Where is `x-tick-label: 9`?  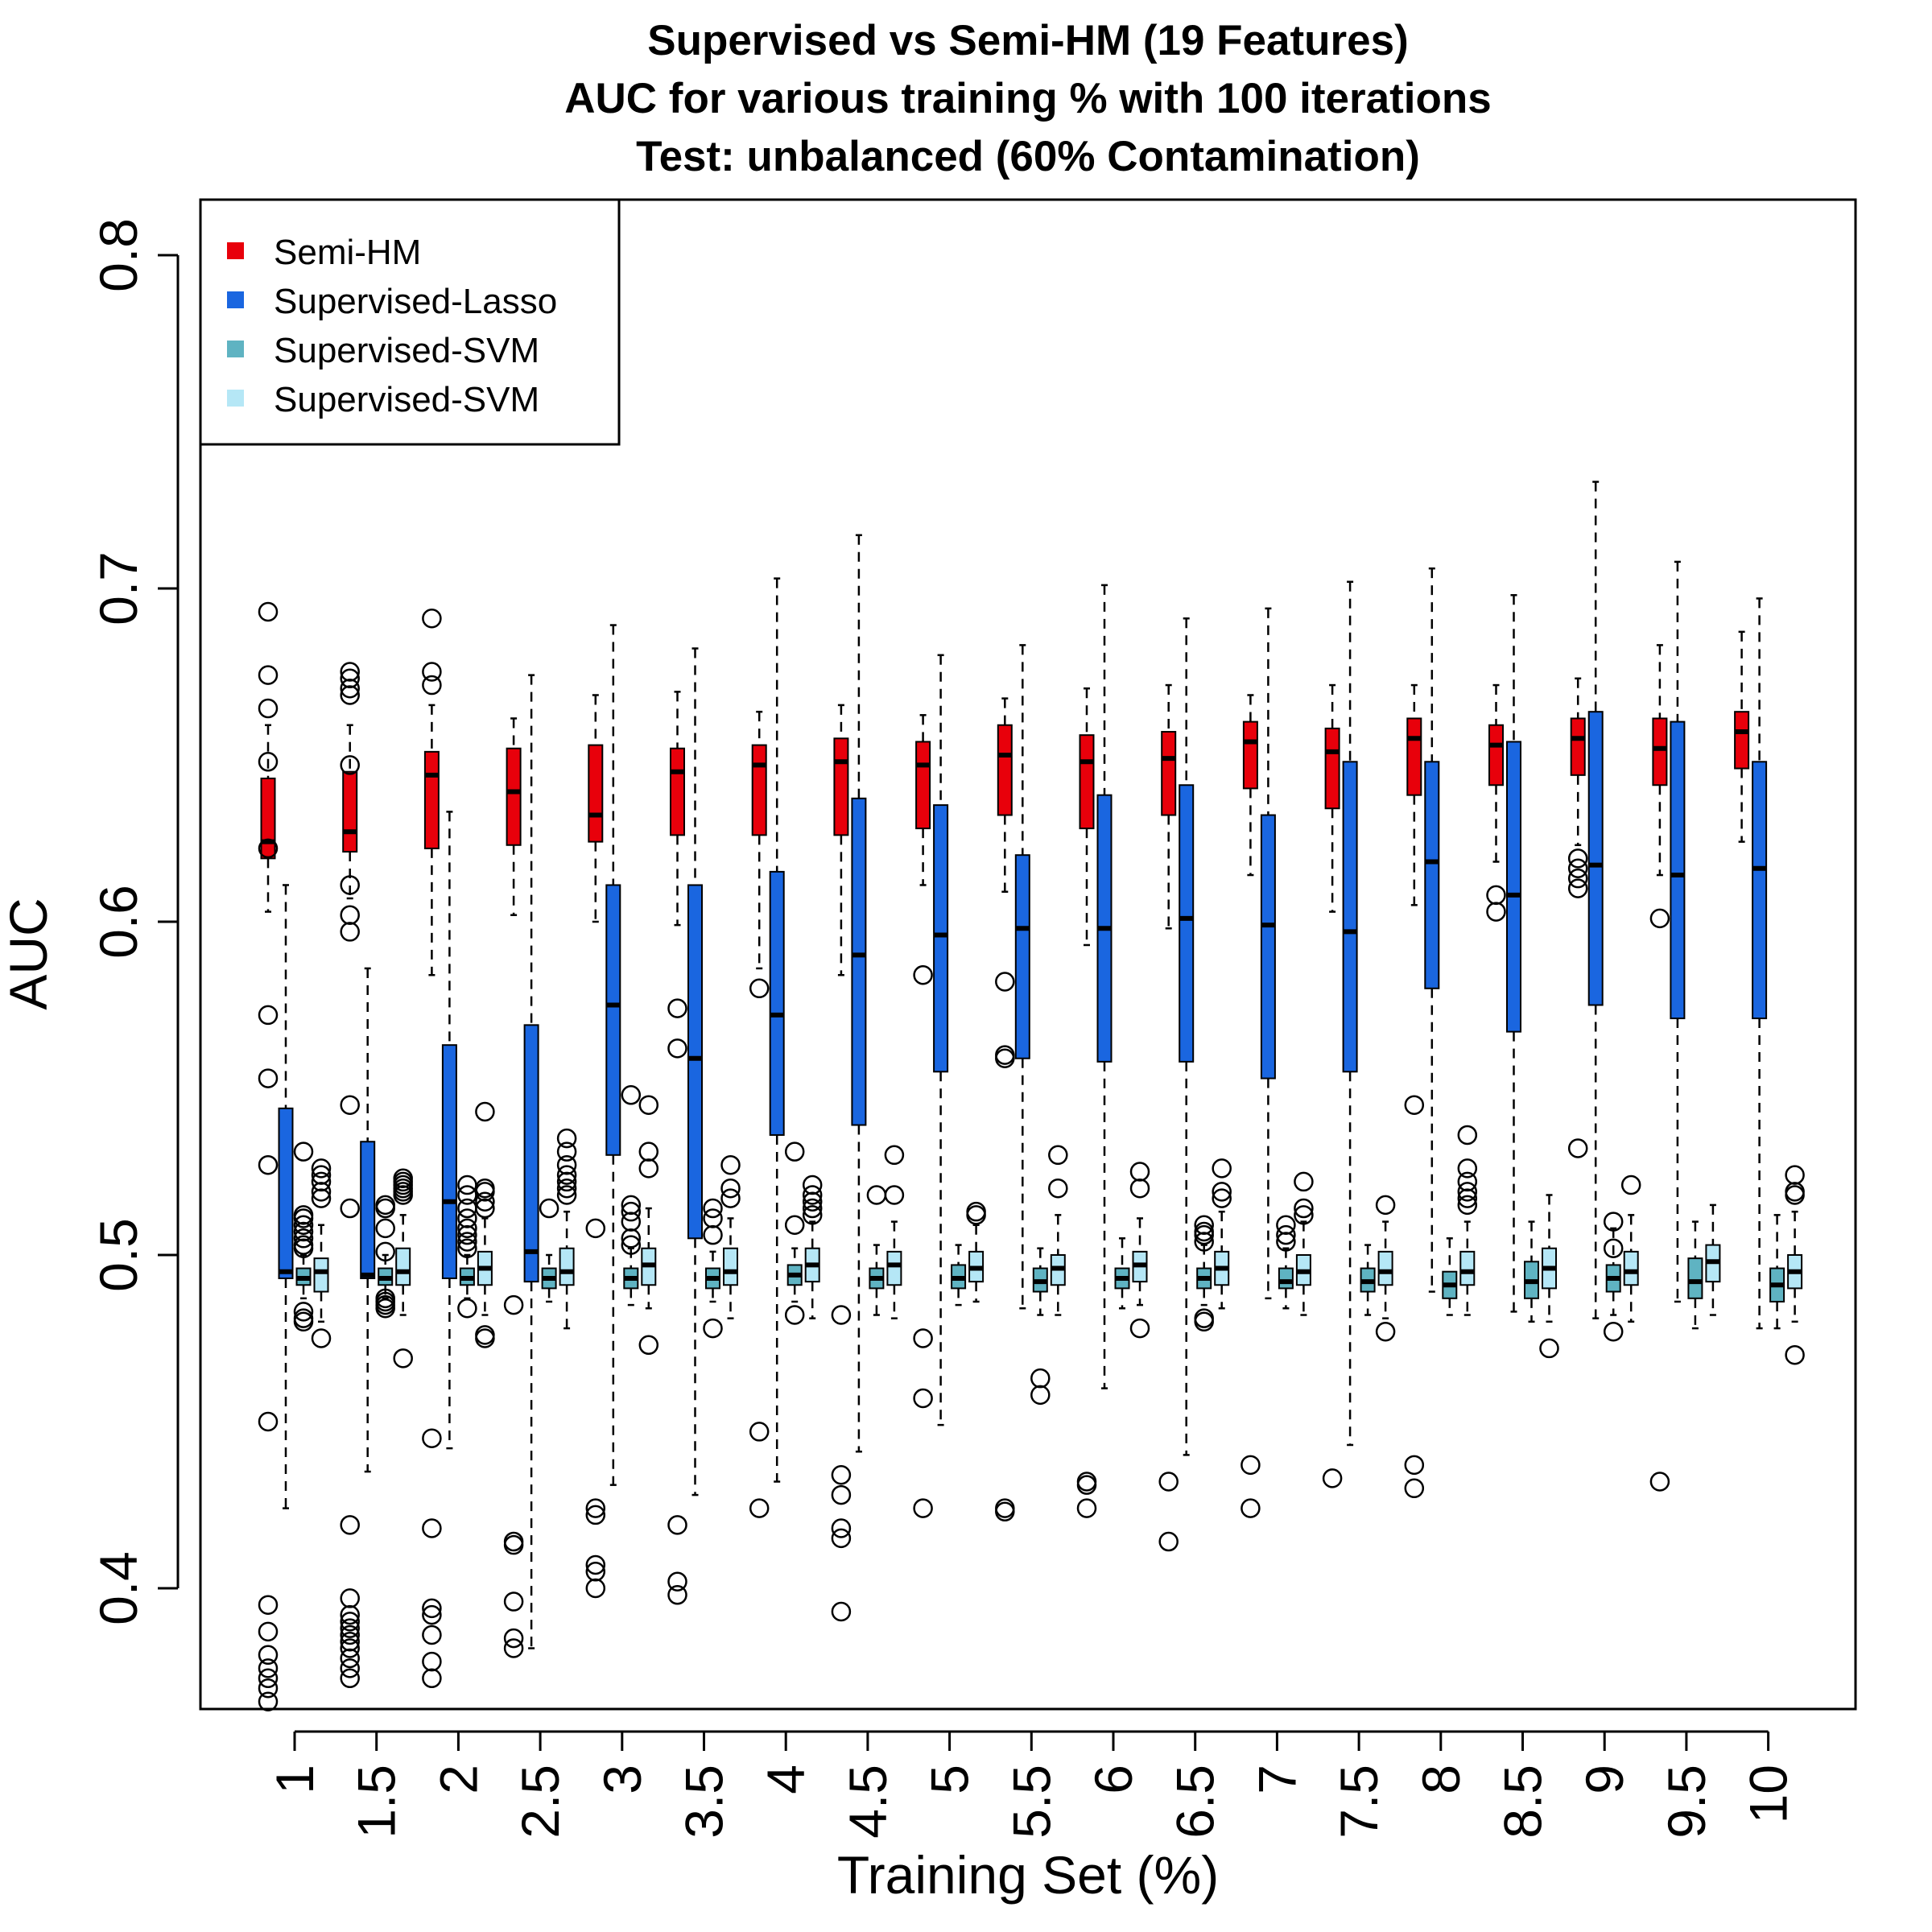 x-tick-label: 9 is located at coordinates (1604, 1779).